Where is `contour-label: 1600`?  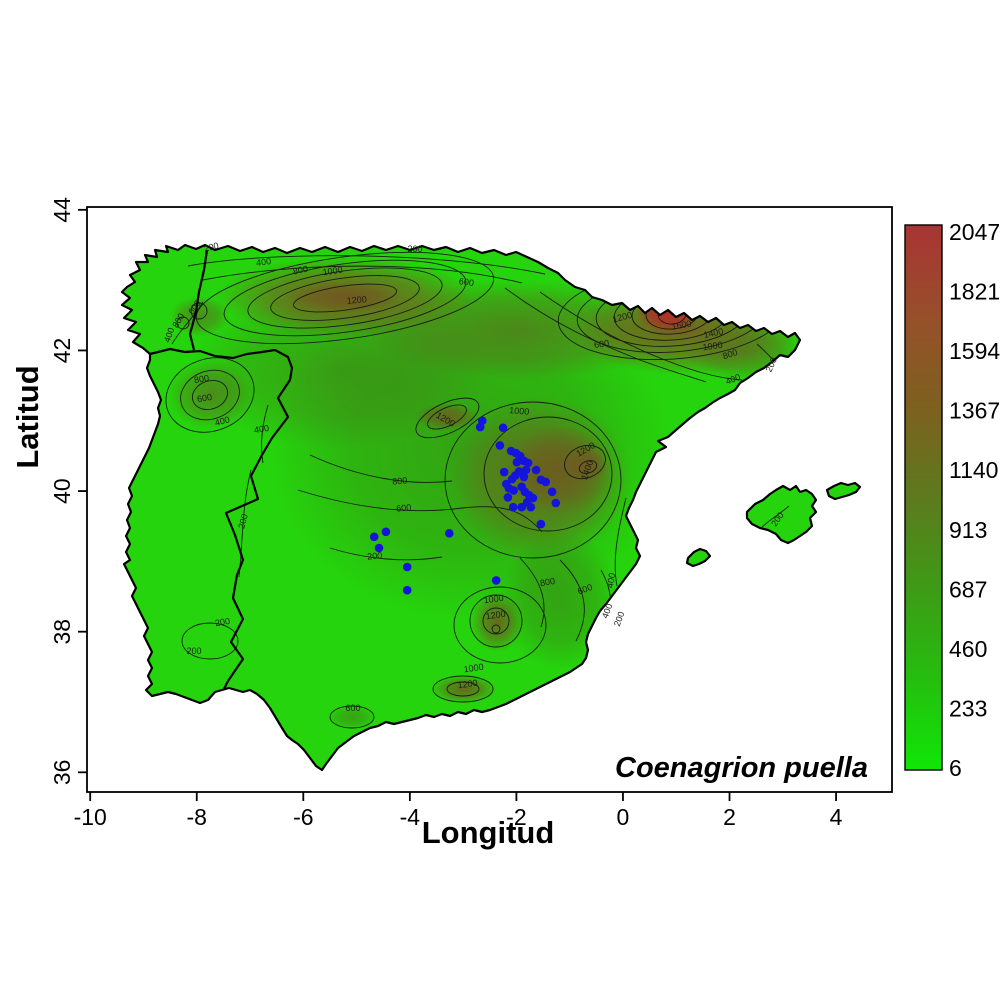
contour-label: 1600 is located at coordinates (681, 324).